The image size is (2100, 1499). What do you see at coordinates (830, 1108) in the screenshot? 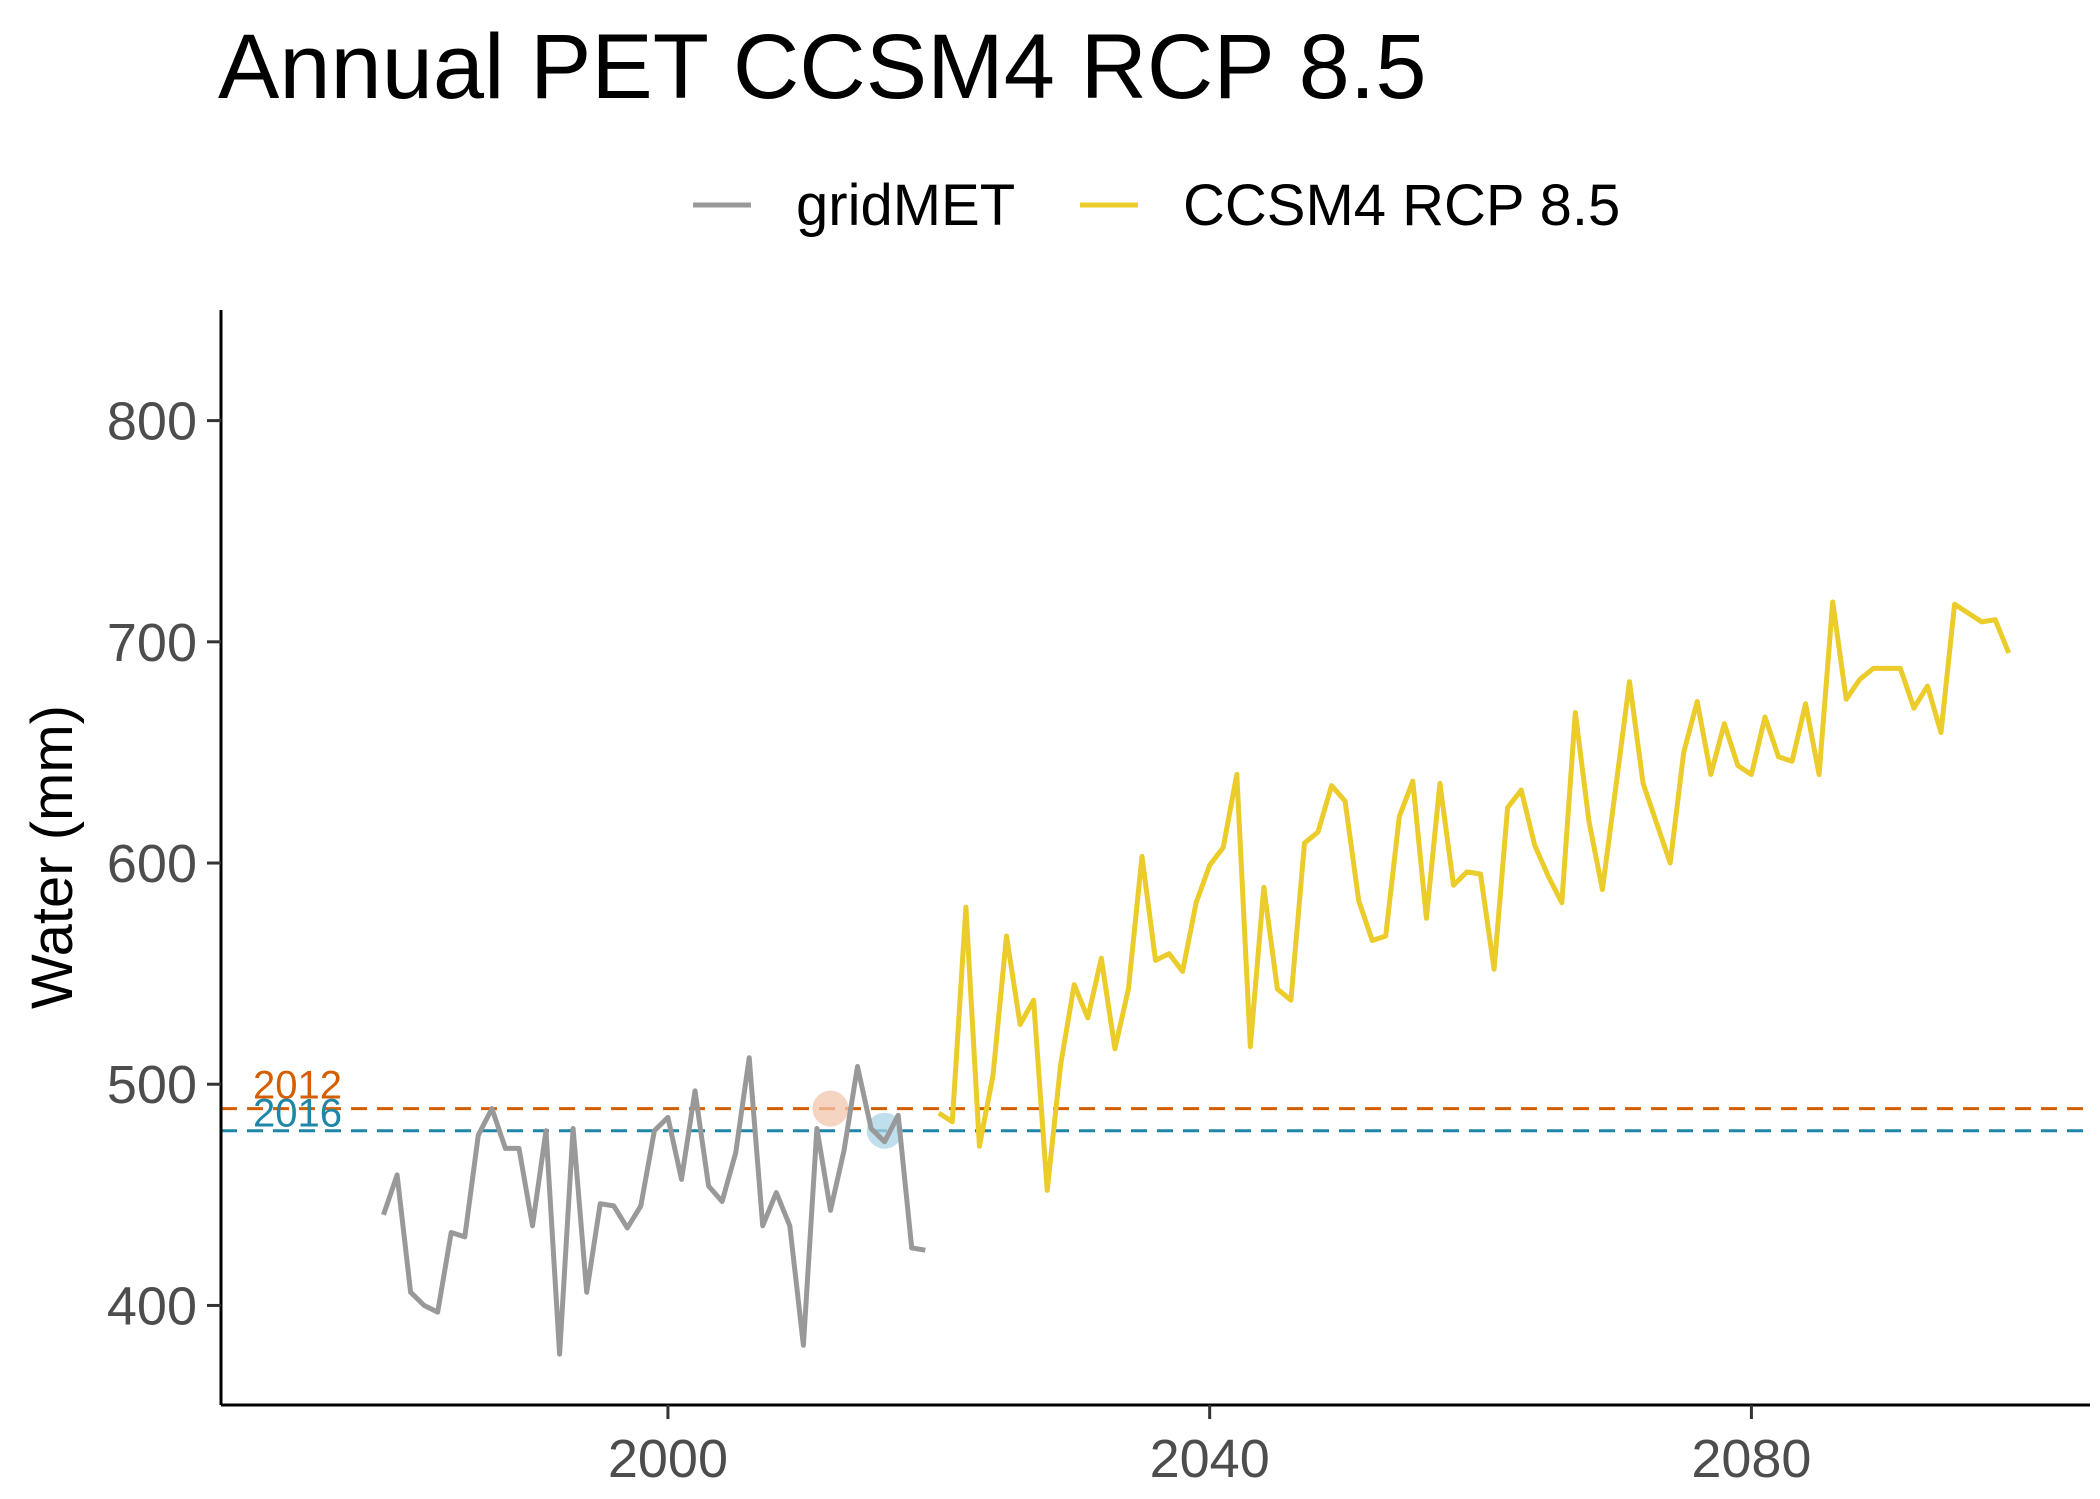
I see `highlight-point` at bounding box center [830, 1108].